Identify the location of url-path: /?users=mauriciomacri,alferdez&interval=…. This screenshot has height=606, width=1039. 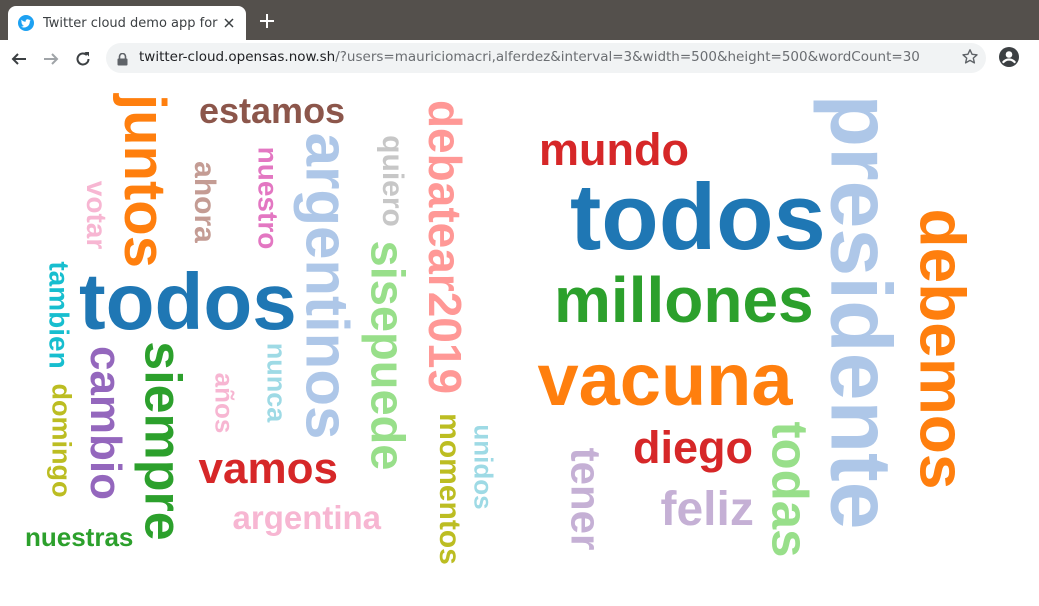
(627, 57).